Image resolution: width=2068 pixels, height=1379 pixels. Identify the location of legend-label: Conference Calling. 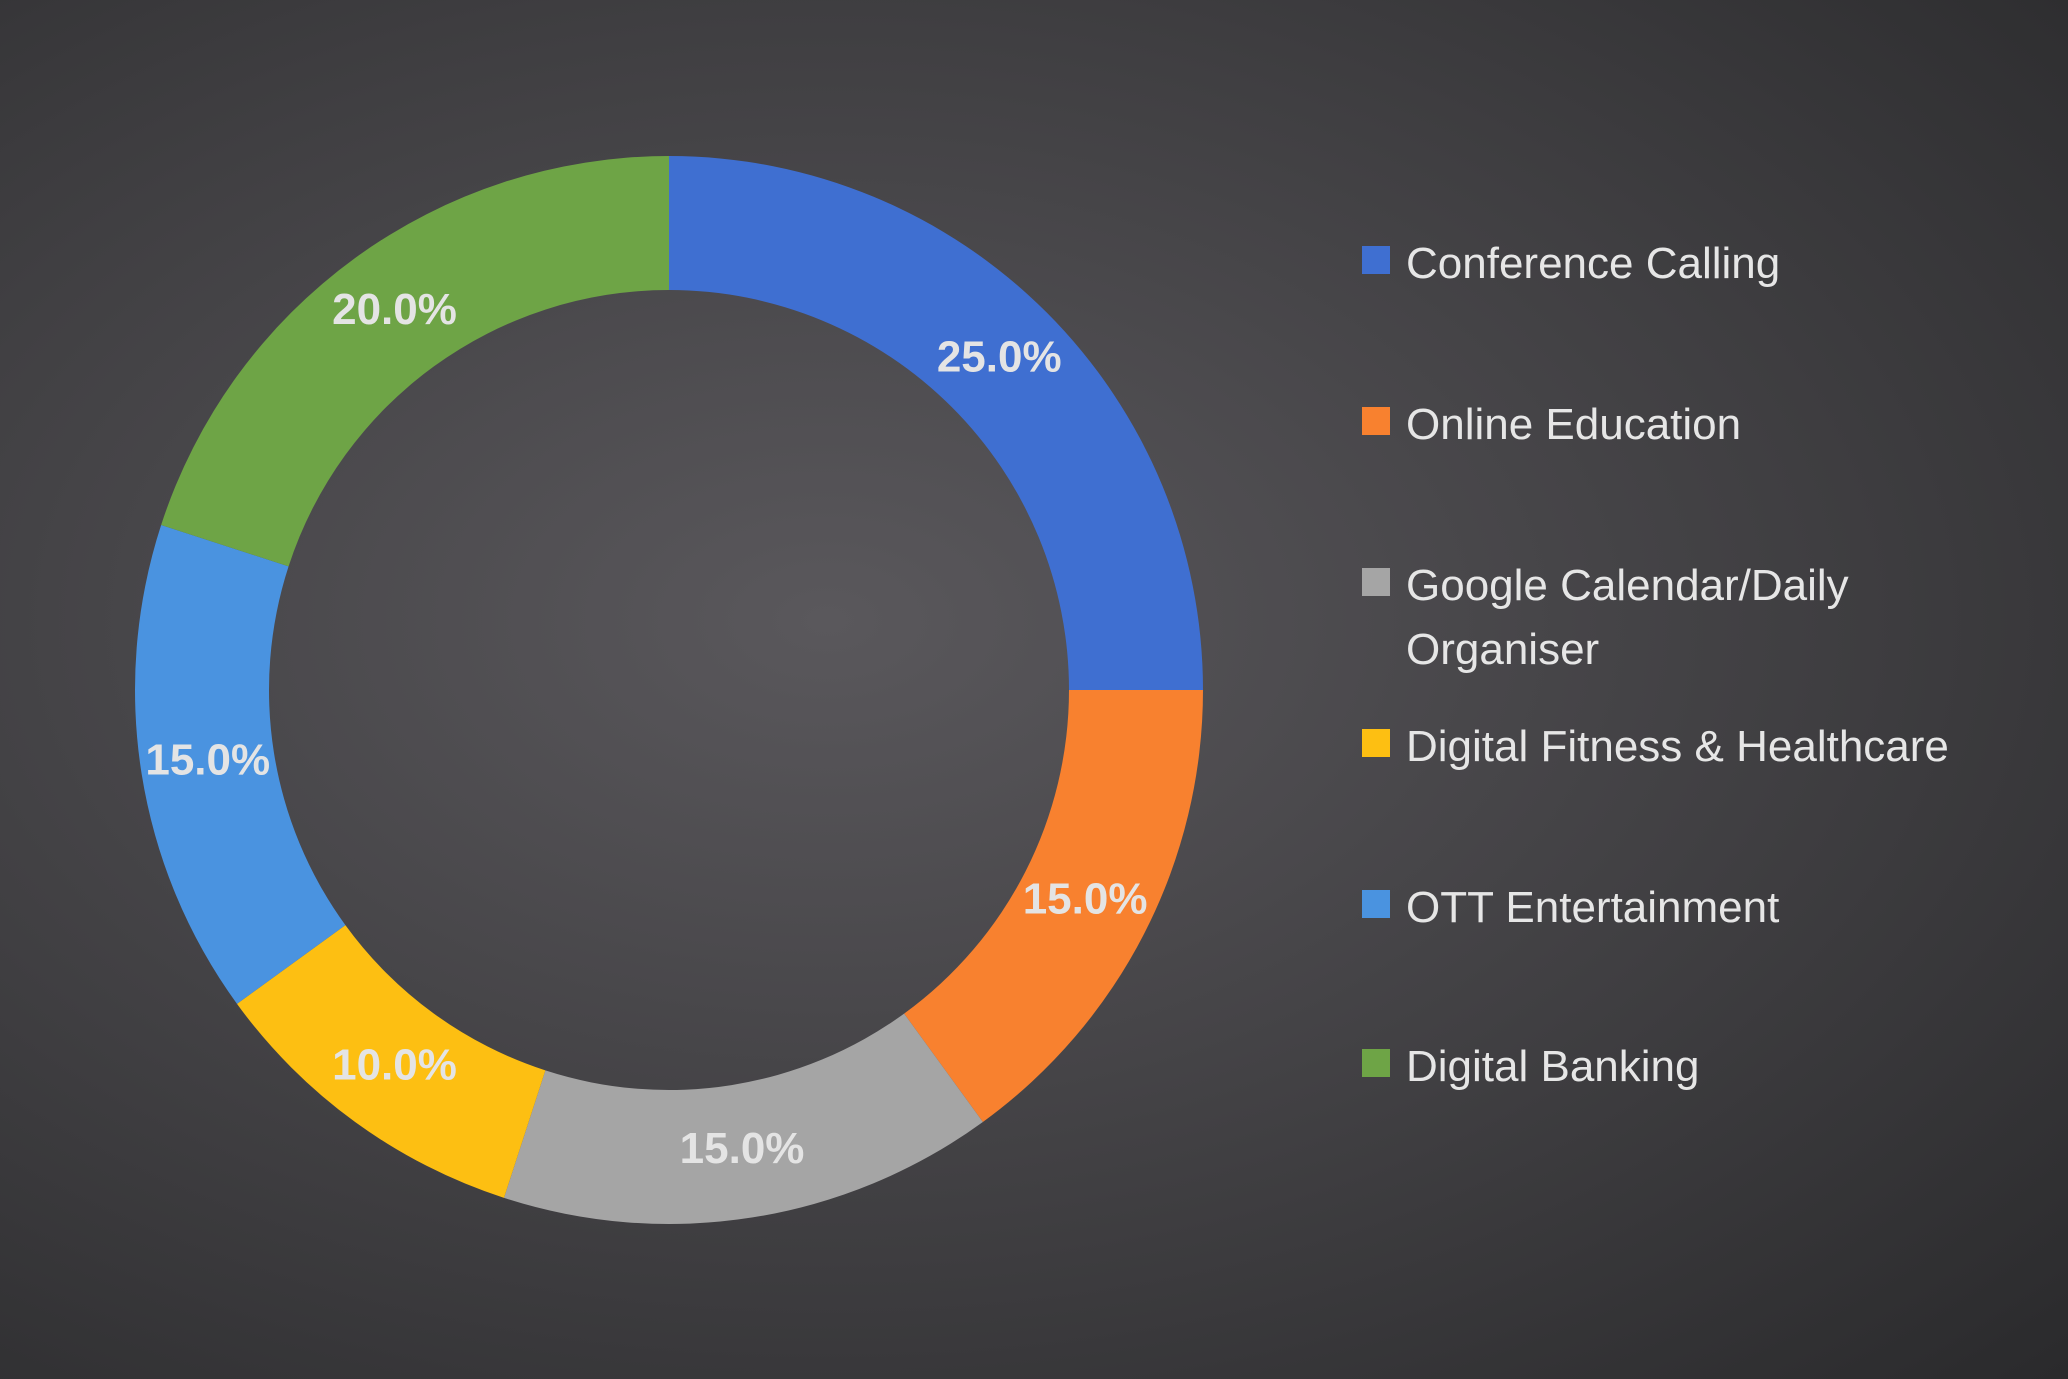
(1593, 263).